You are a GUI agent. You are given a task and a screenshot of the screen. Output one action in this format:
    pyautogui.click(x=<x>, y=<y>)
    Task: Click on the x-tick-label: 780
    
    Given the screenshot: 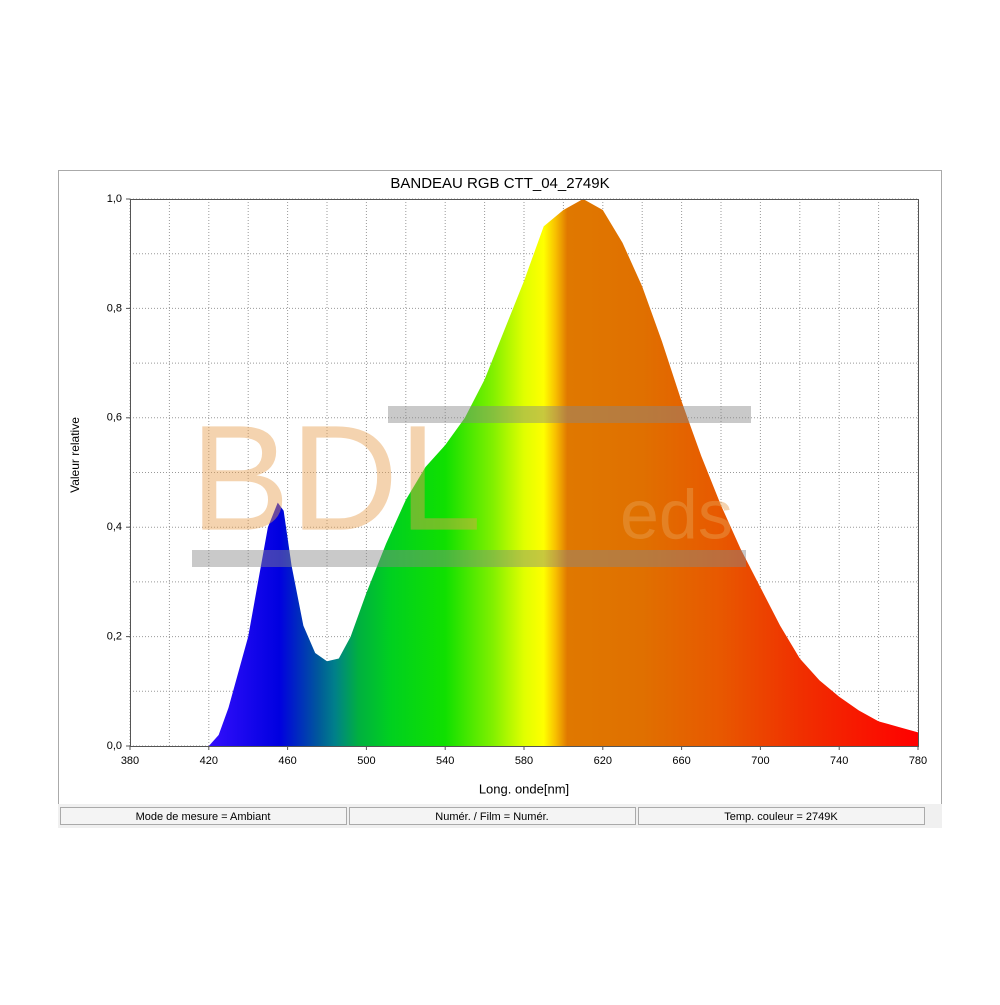 What is the action you would take?
    pyautogui.click(x=918, y=761)
    